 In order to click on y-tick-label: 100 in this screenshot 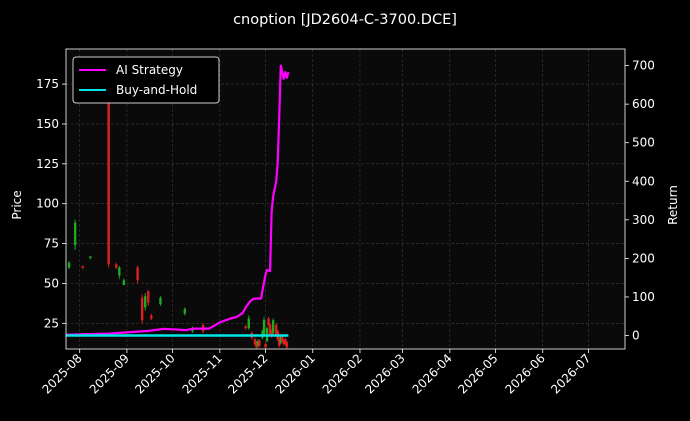, I will do `click(47, 204)`.